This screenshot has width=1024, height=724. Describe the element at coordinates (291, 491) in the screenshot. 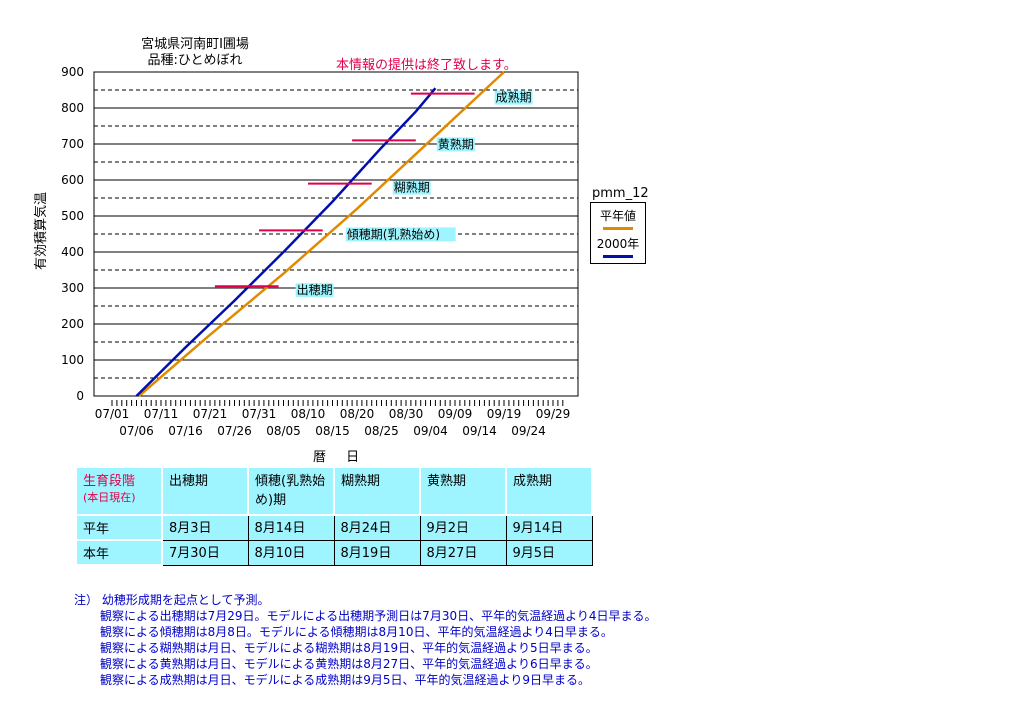

I see `header-cell: 傾穂(乳熟始め)期` at that location.